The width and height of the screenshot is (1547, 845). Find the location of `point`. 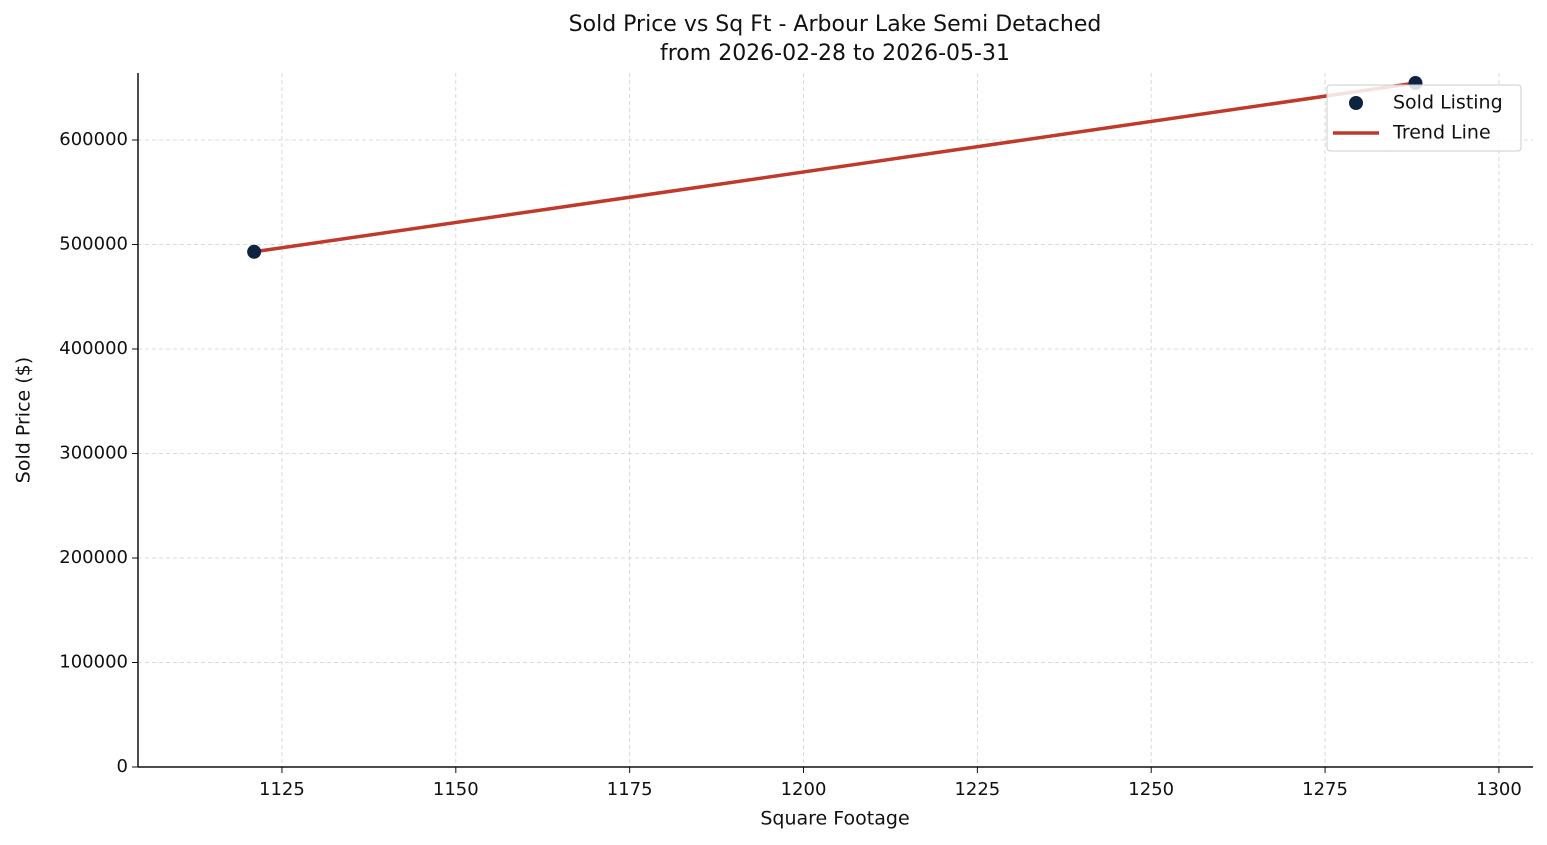

point is located at coordinates (254, 251).